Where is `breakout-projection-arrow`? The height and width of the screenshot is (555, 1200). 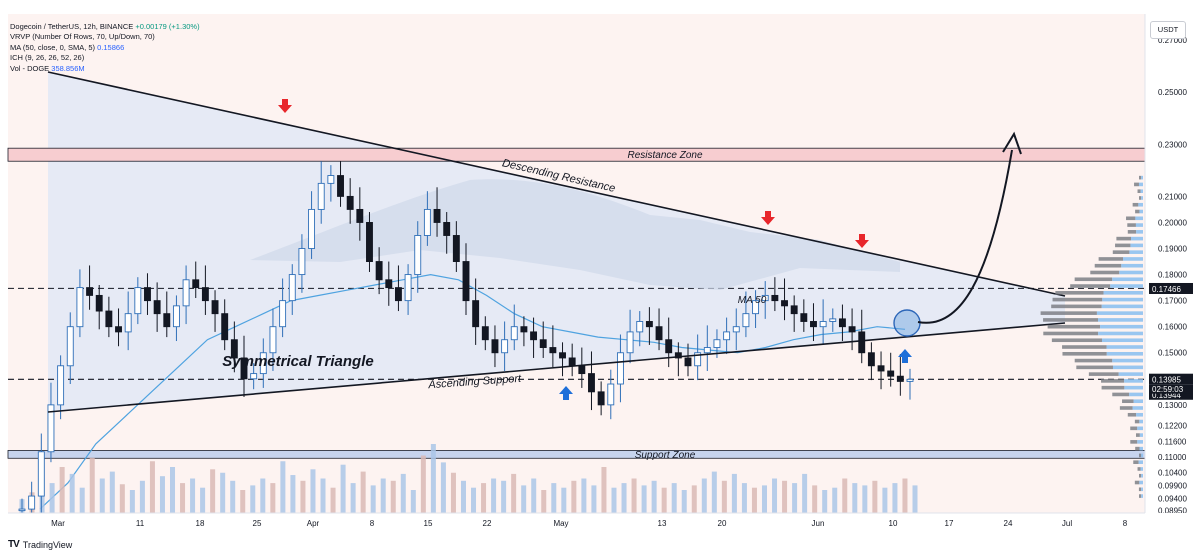
breakout-projection-arrow is located at coordinates (965, 236).